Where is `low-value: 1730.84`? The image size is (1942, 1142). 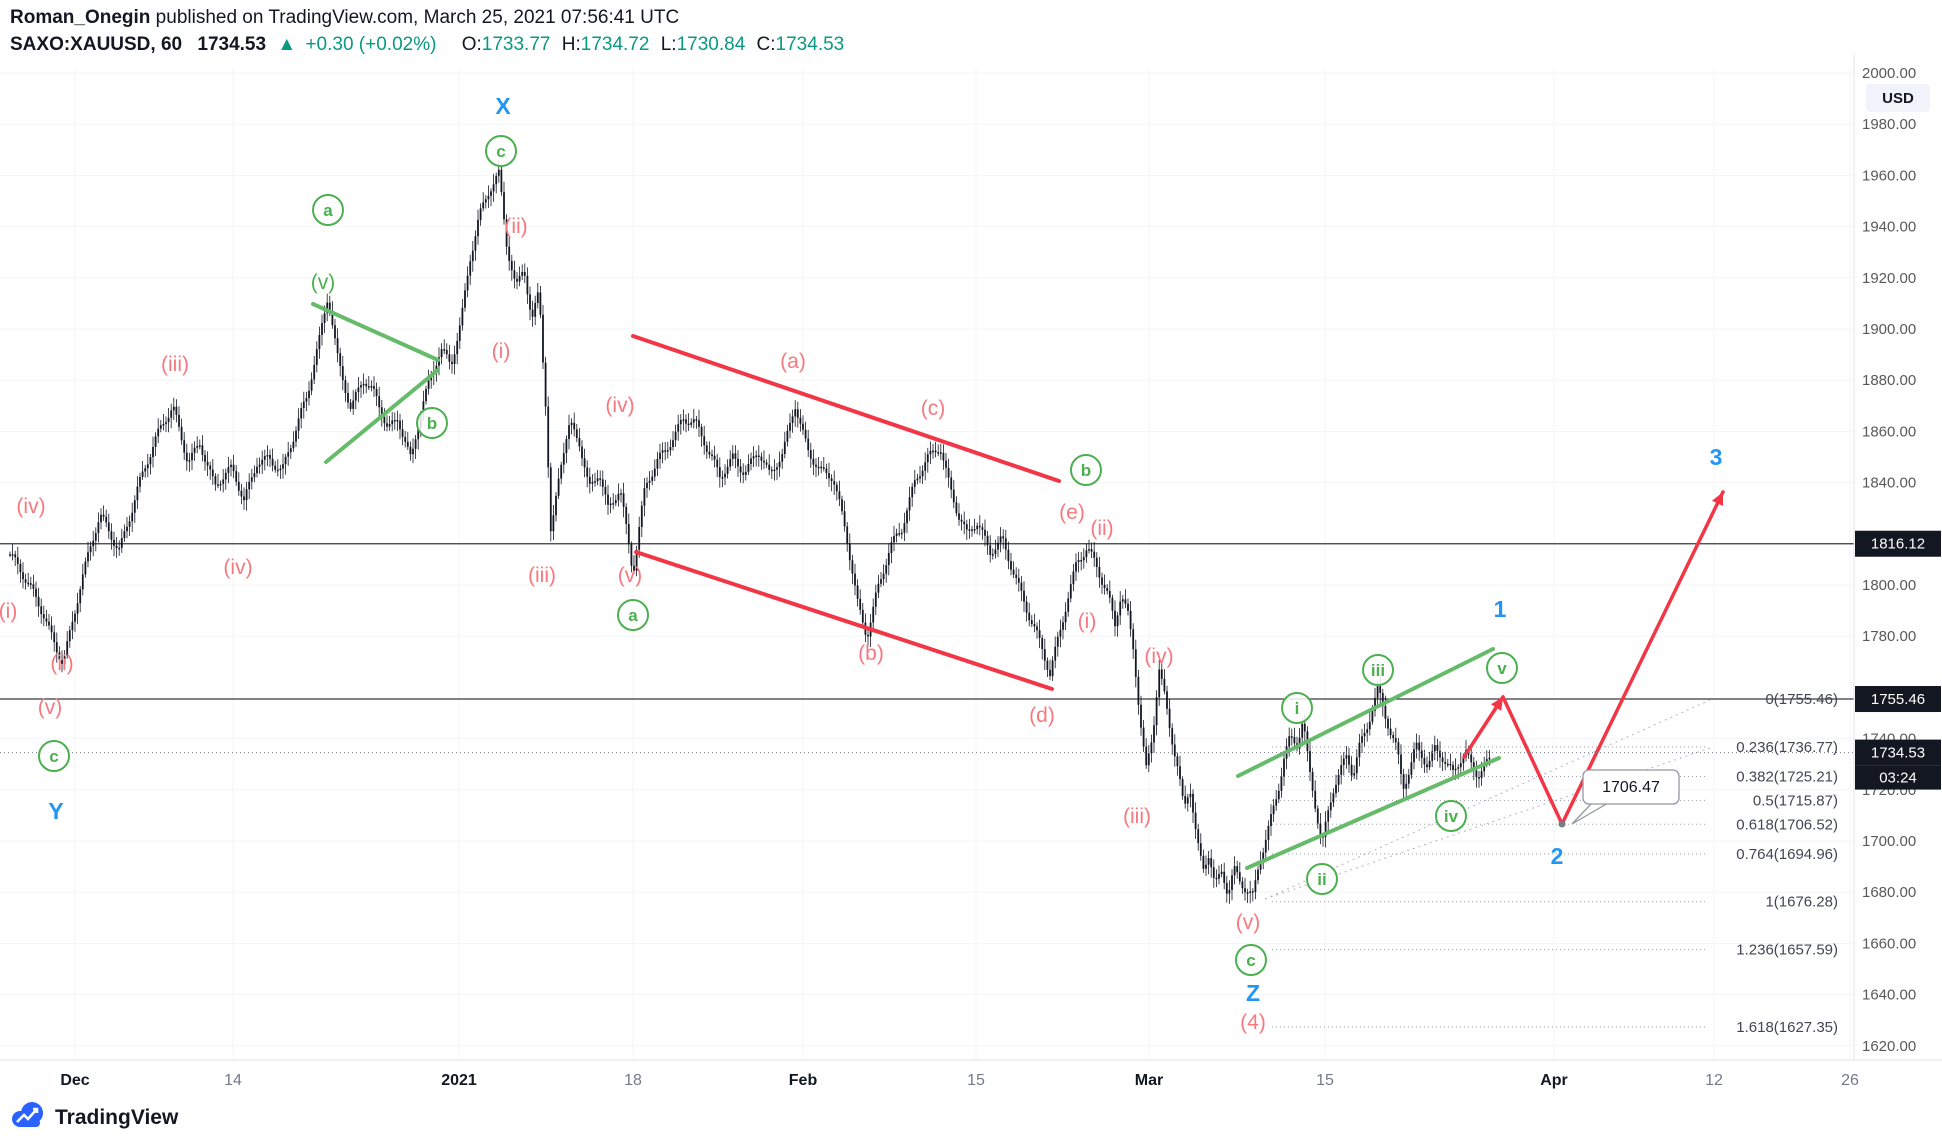 low-value: 1730.84 is located at coordinates (711, 44).